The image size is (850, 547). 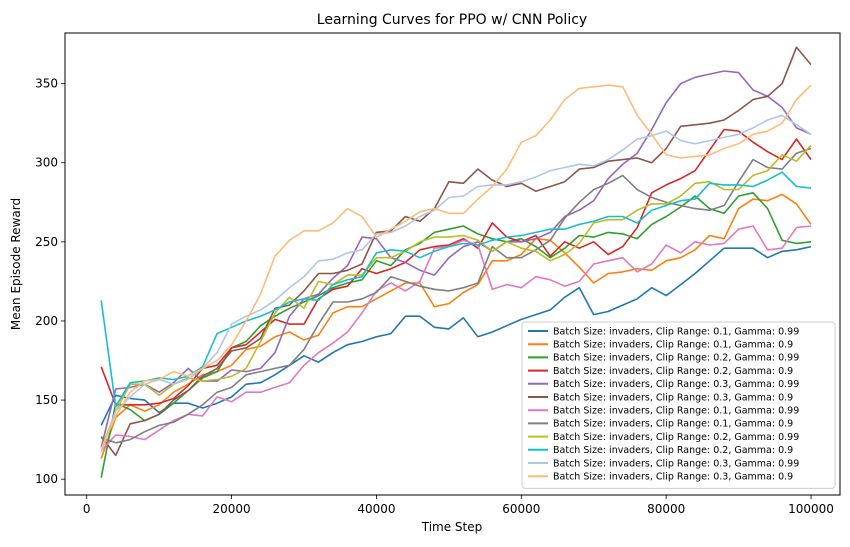 I want to click on x-axis: 0 20000 40000 60000 80000 100000, so click(x=458, y=505).